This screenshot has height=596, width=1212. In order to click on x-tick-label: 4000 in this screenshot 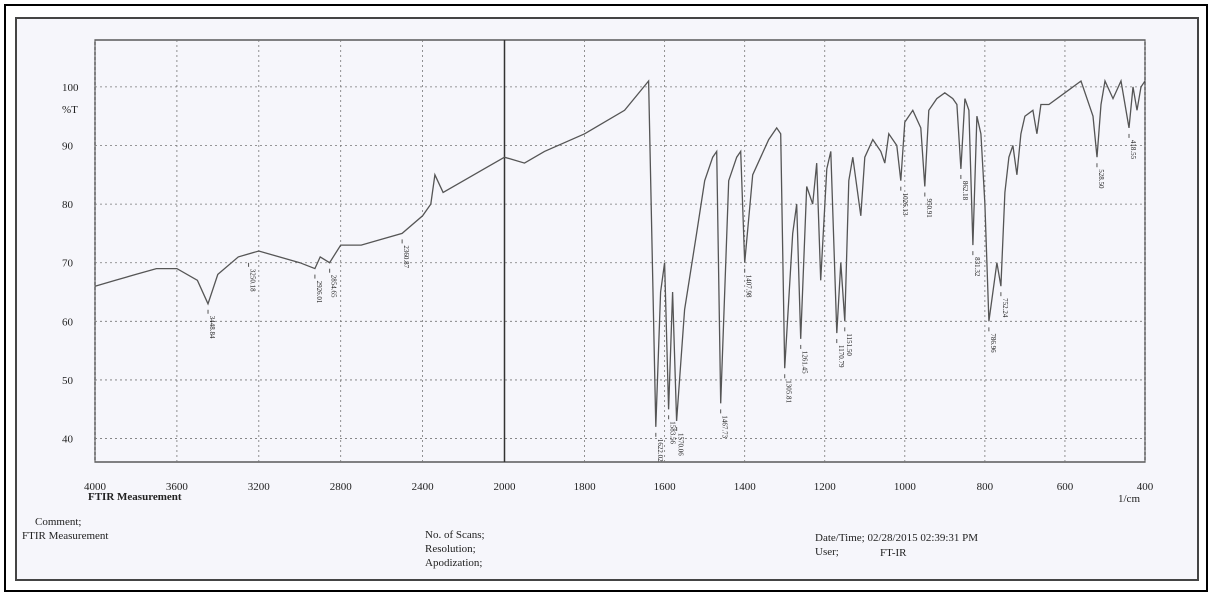, I will do `click(95, 487)`.